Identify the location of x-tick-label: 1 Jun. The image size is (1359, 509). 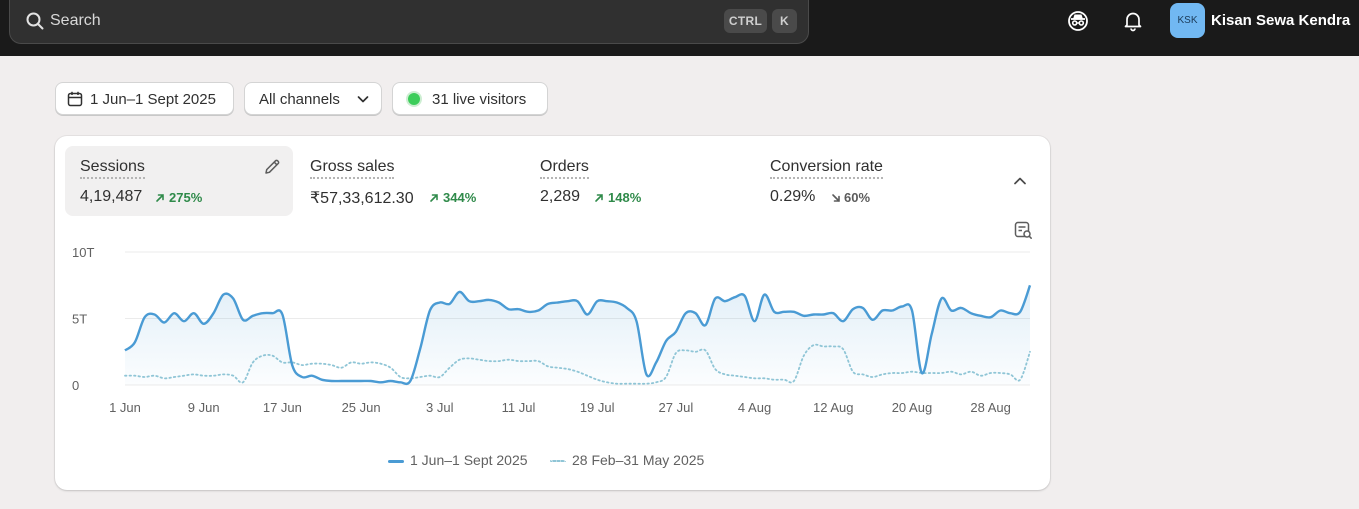
(125, 407).